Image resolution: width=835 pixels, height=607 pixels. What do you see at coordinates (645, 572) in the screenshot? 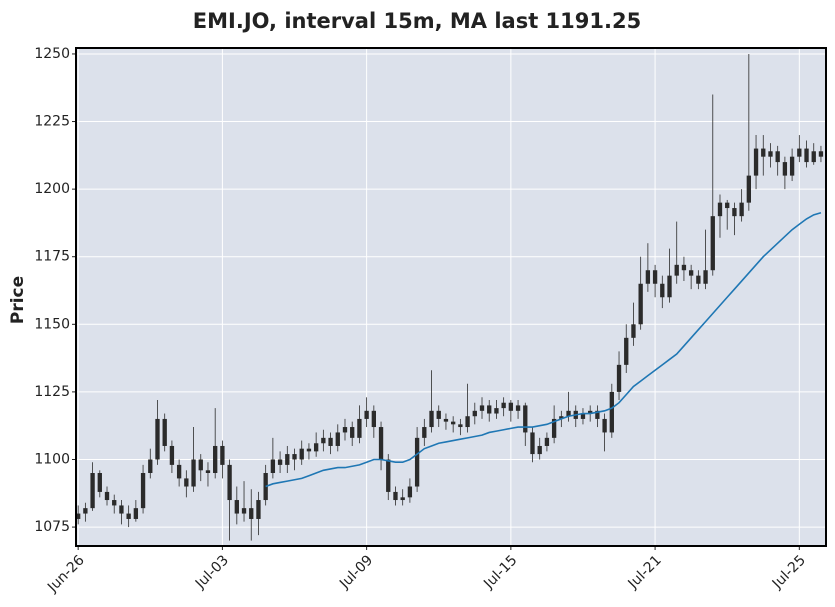
I see `x-tick-label: Jul-21` at bounding box center [645, 572].